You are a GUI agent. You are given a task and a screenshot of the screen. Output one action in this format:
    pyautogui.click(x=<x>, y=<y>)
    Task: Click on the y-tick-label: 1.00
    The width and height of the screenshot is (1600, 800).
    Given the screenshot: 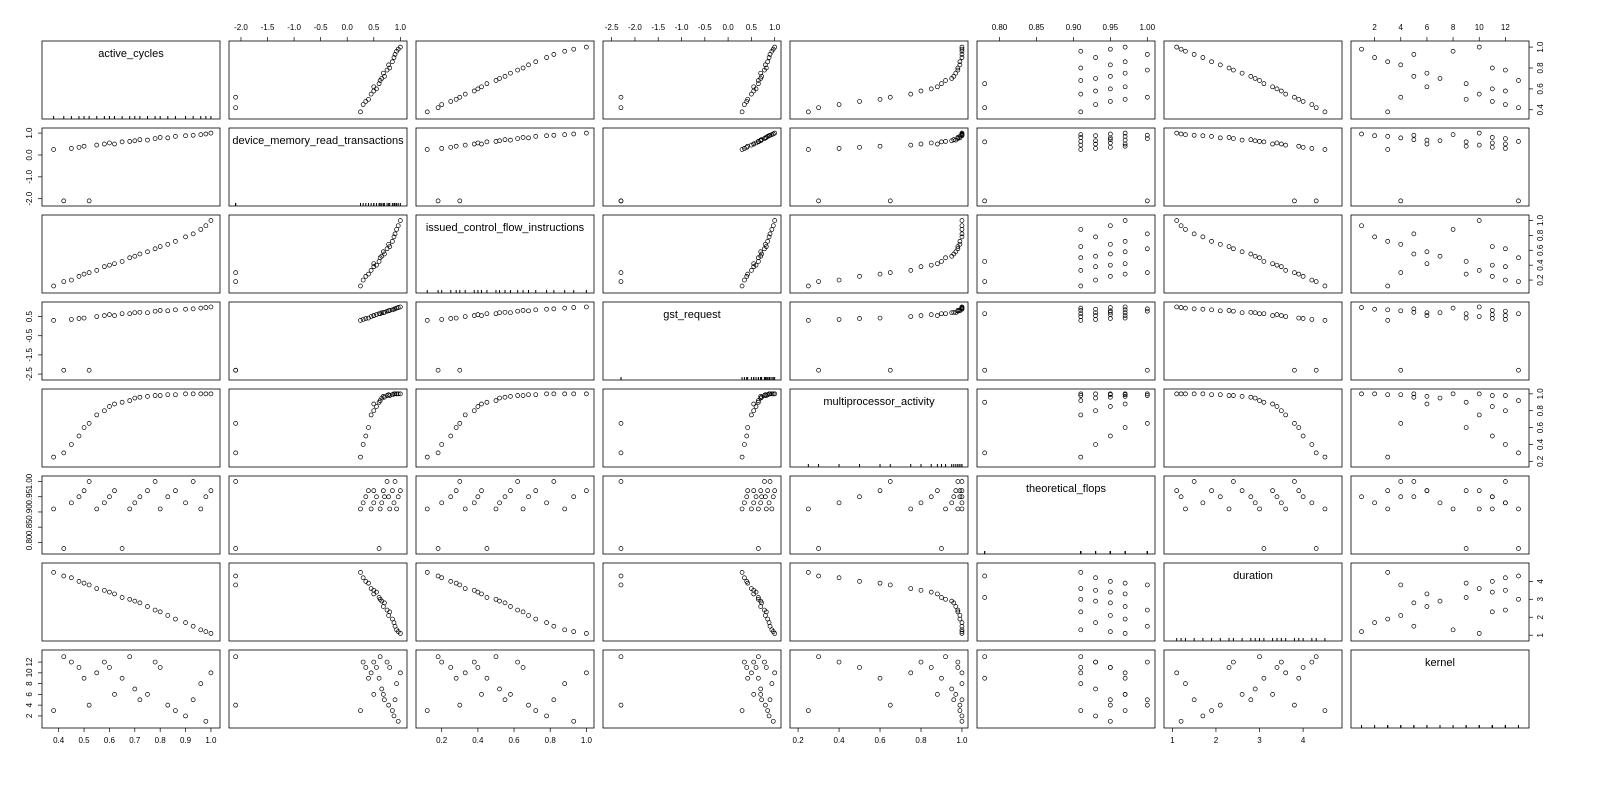 What is the action you would take?
    pyautogui.click(x=29, y=481)
    